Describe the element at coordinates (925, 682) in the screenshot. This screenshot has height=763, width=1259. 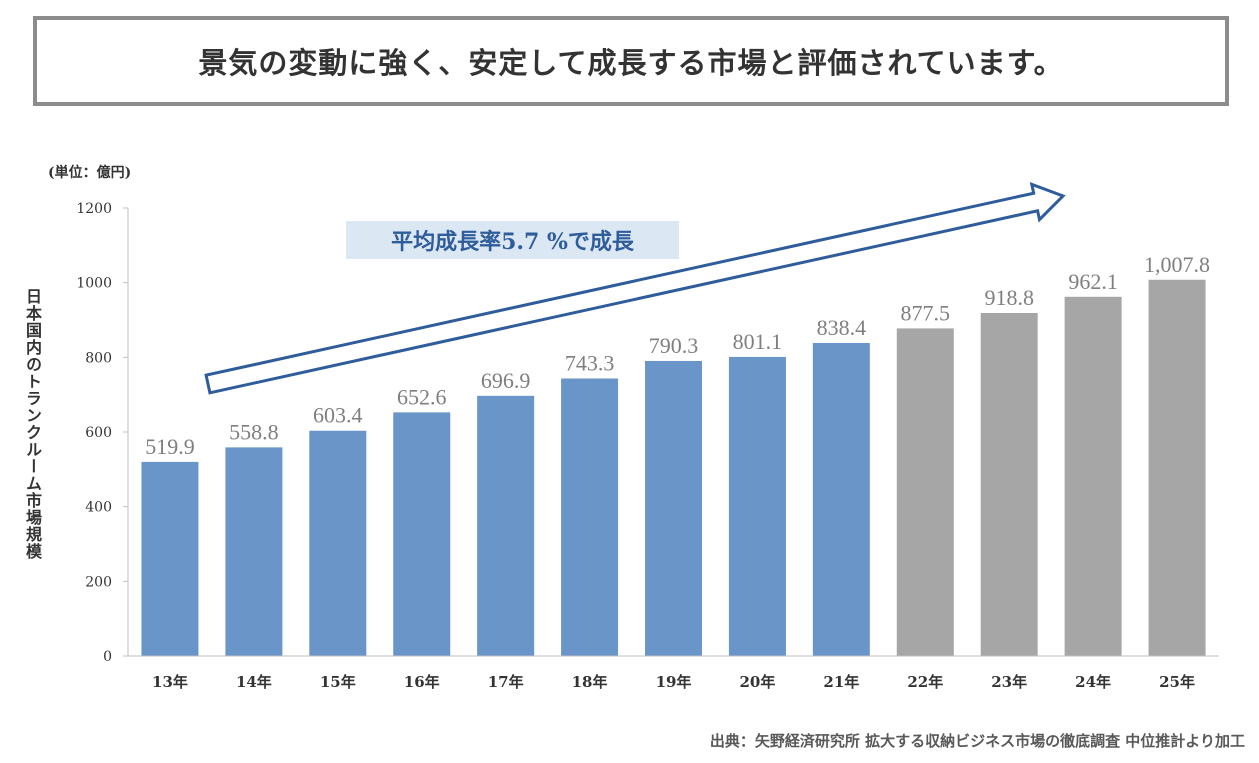
I see `x-tick-label: 22年` at that location.